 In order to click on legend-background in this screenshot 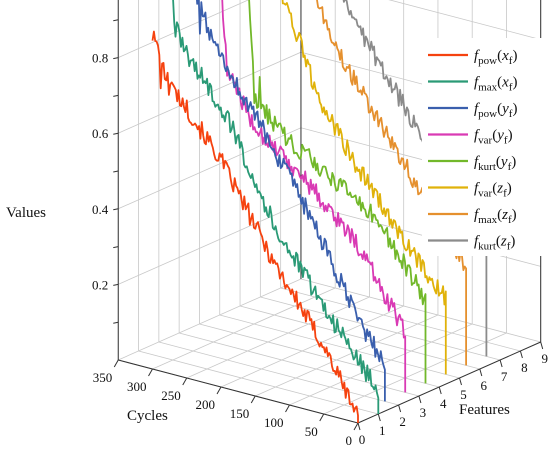, I will do `click(485, 147)`.